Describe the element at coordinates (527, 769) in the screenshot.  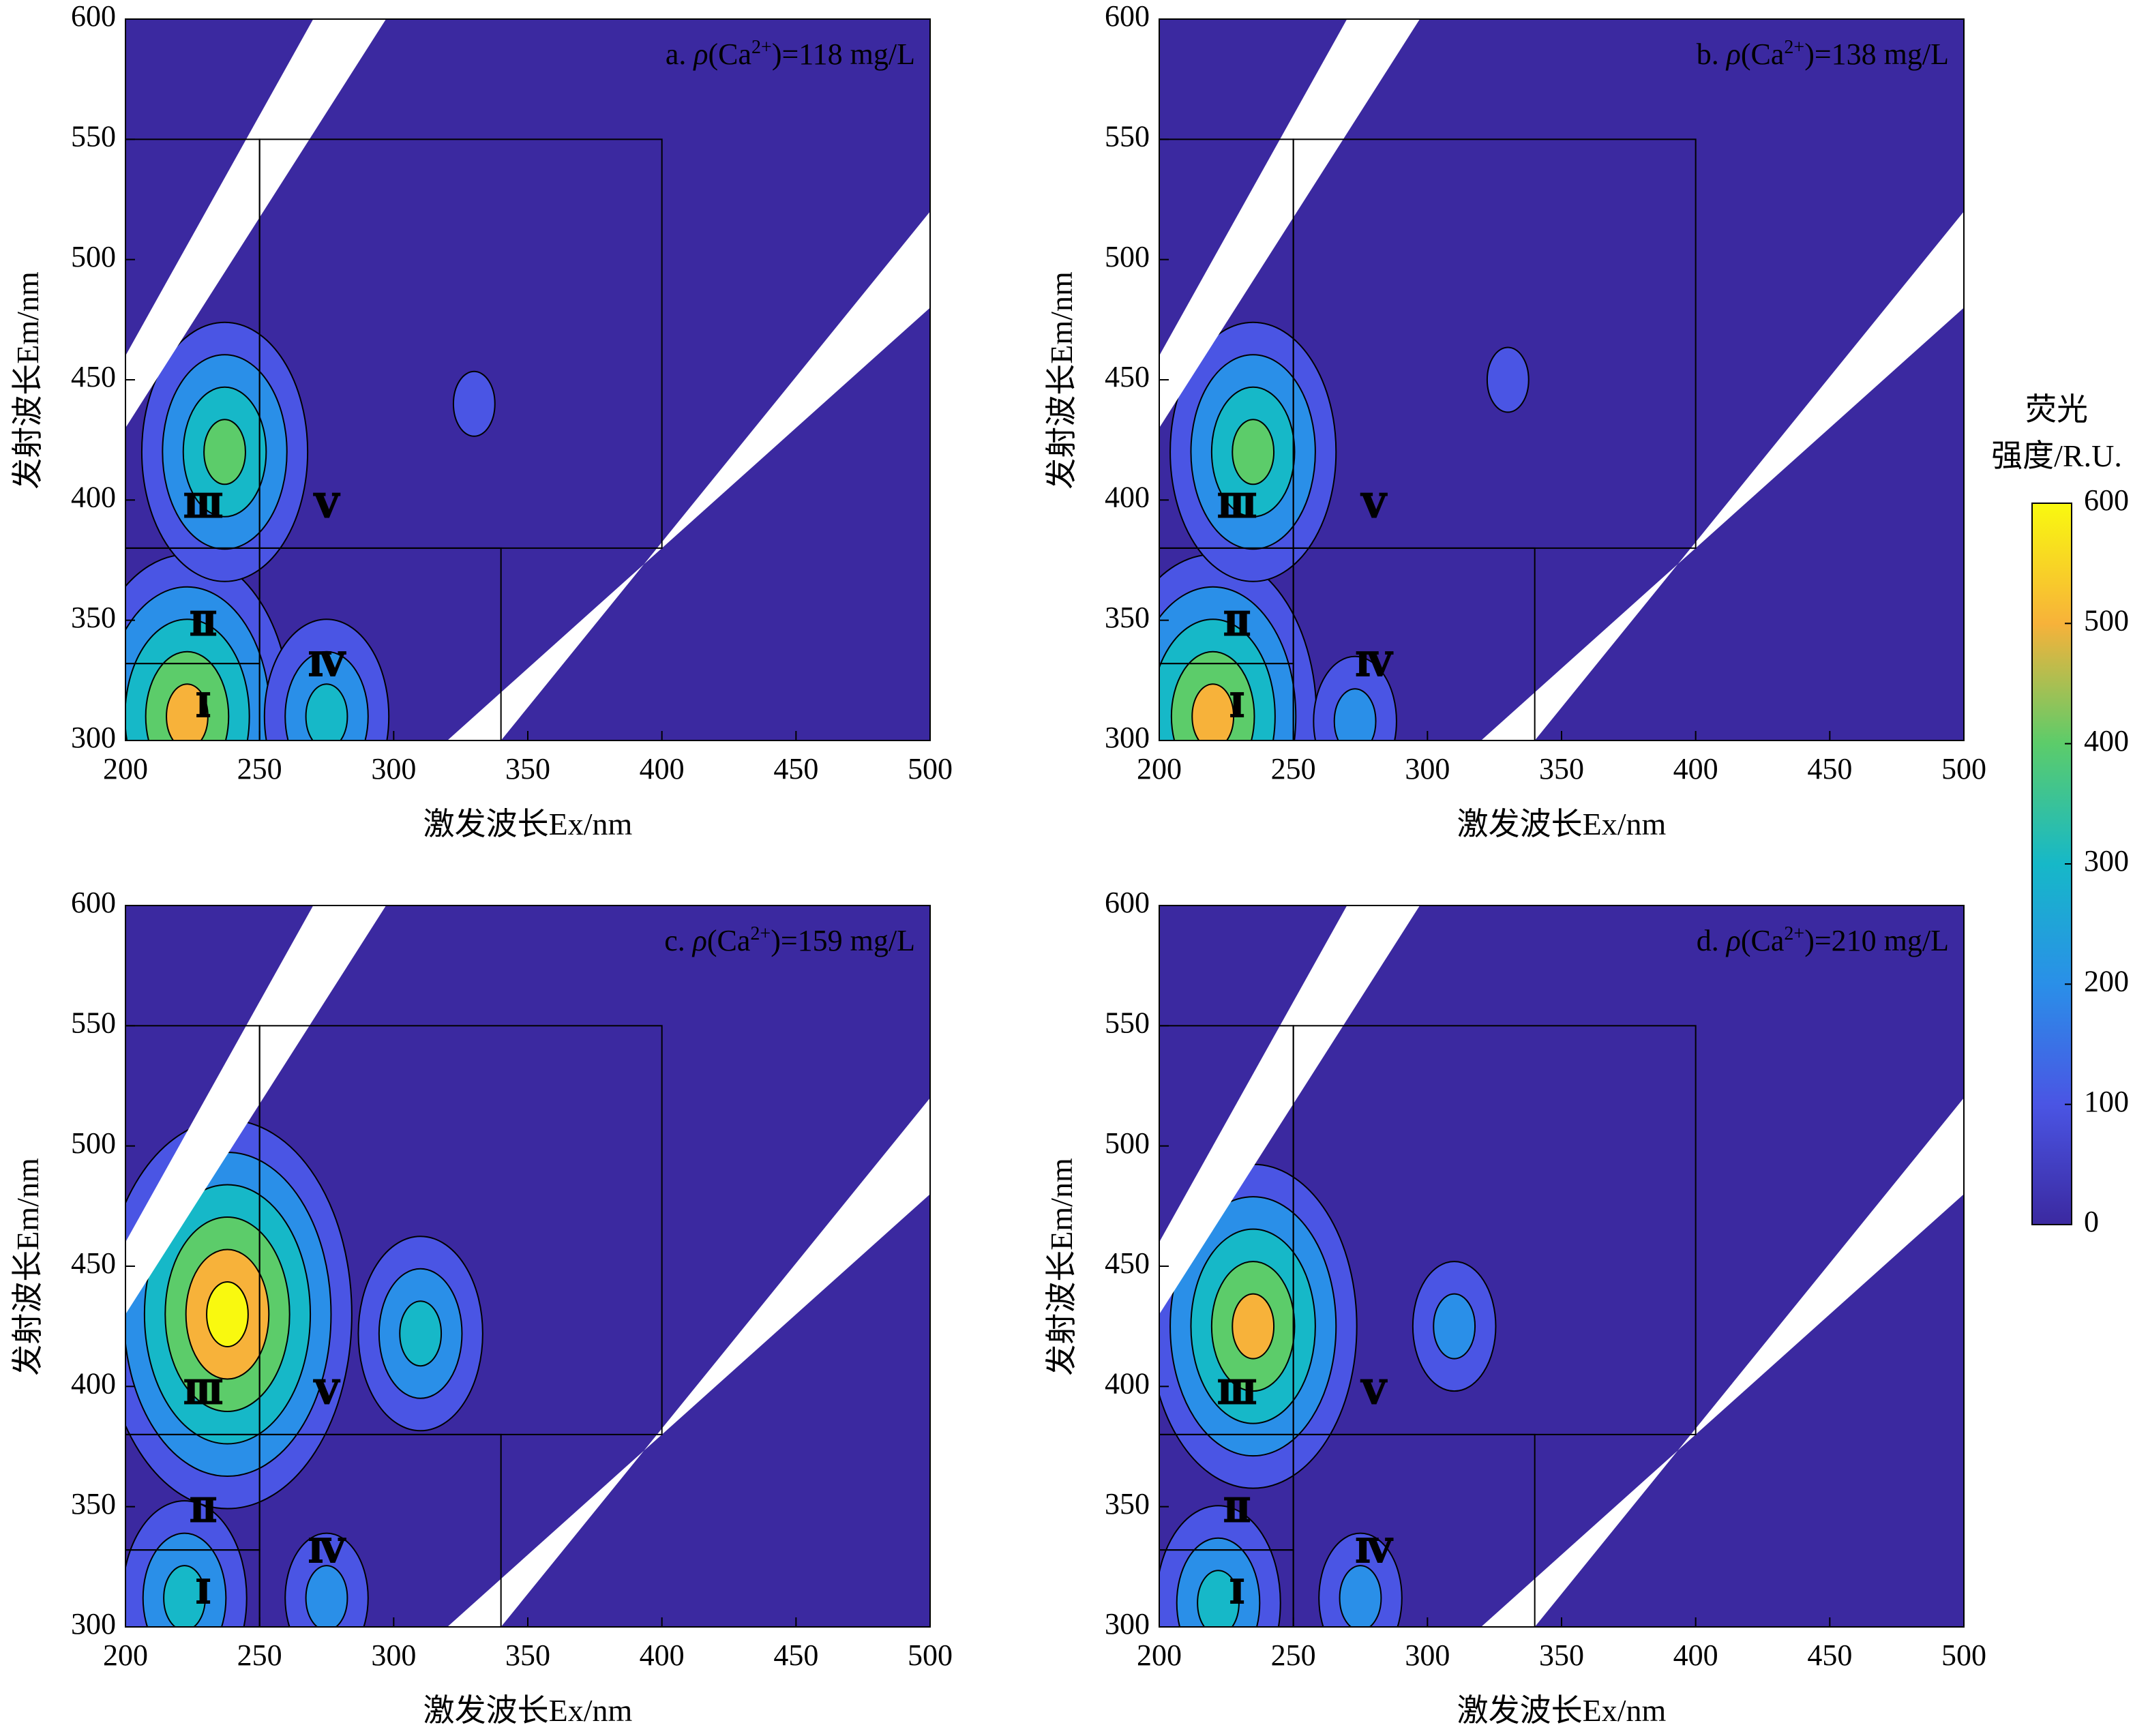
I see `p0-x-tick-label: 350` at that location.